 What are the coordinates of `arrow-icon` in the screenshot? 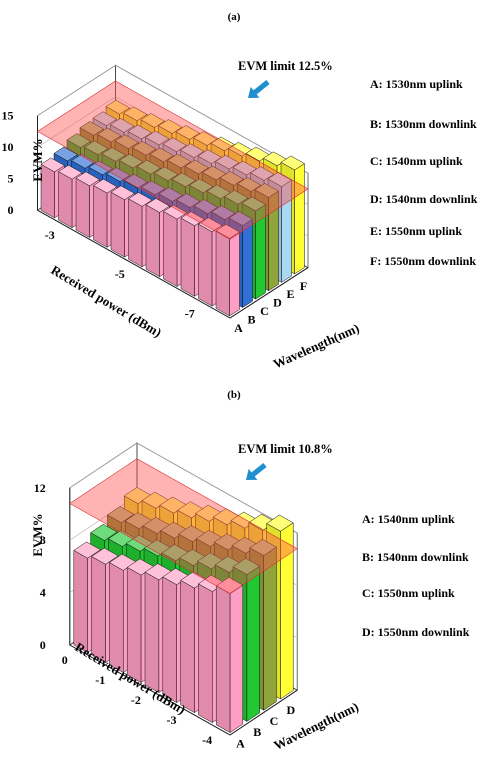 It's located at (256, 471).